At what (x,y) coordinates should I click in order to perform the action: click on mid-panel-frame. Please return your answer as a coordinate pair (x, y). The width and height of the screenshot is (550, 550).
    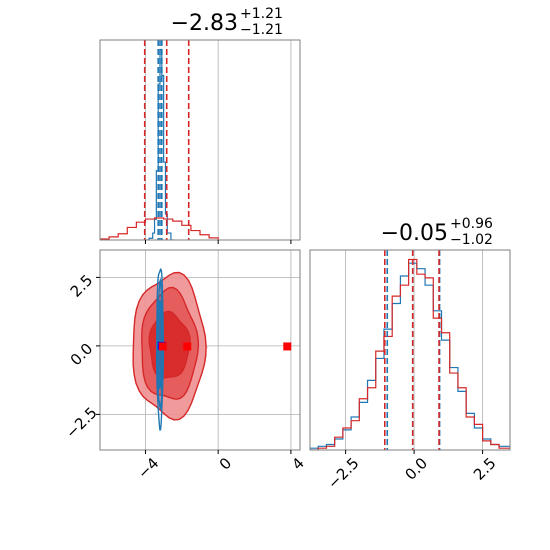
    Looking at the image, I should click on (200, 350).